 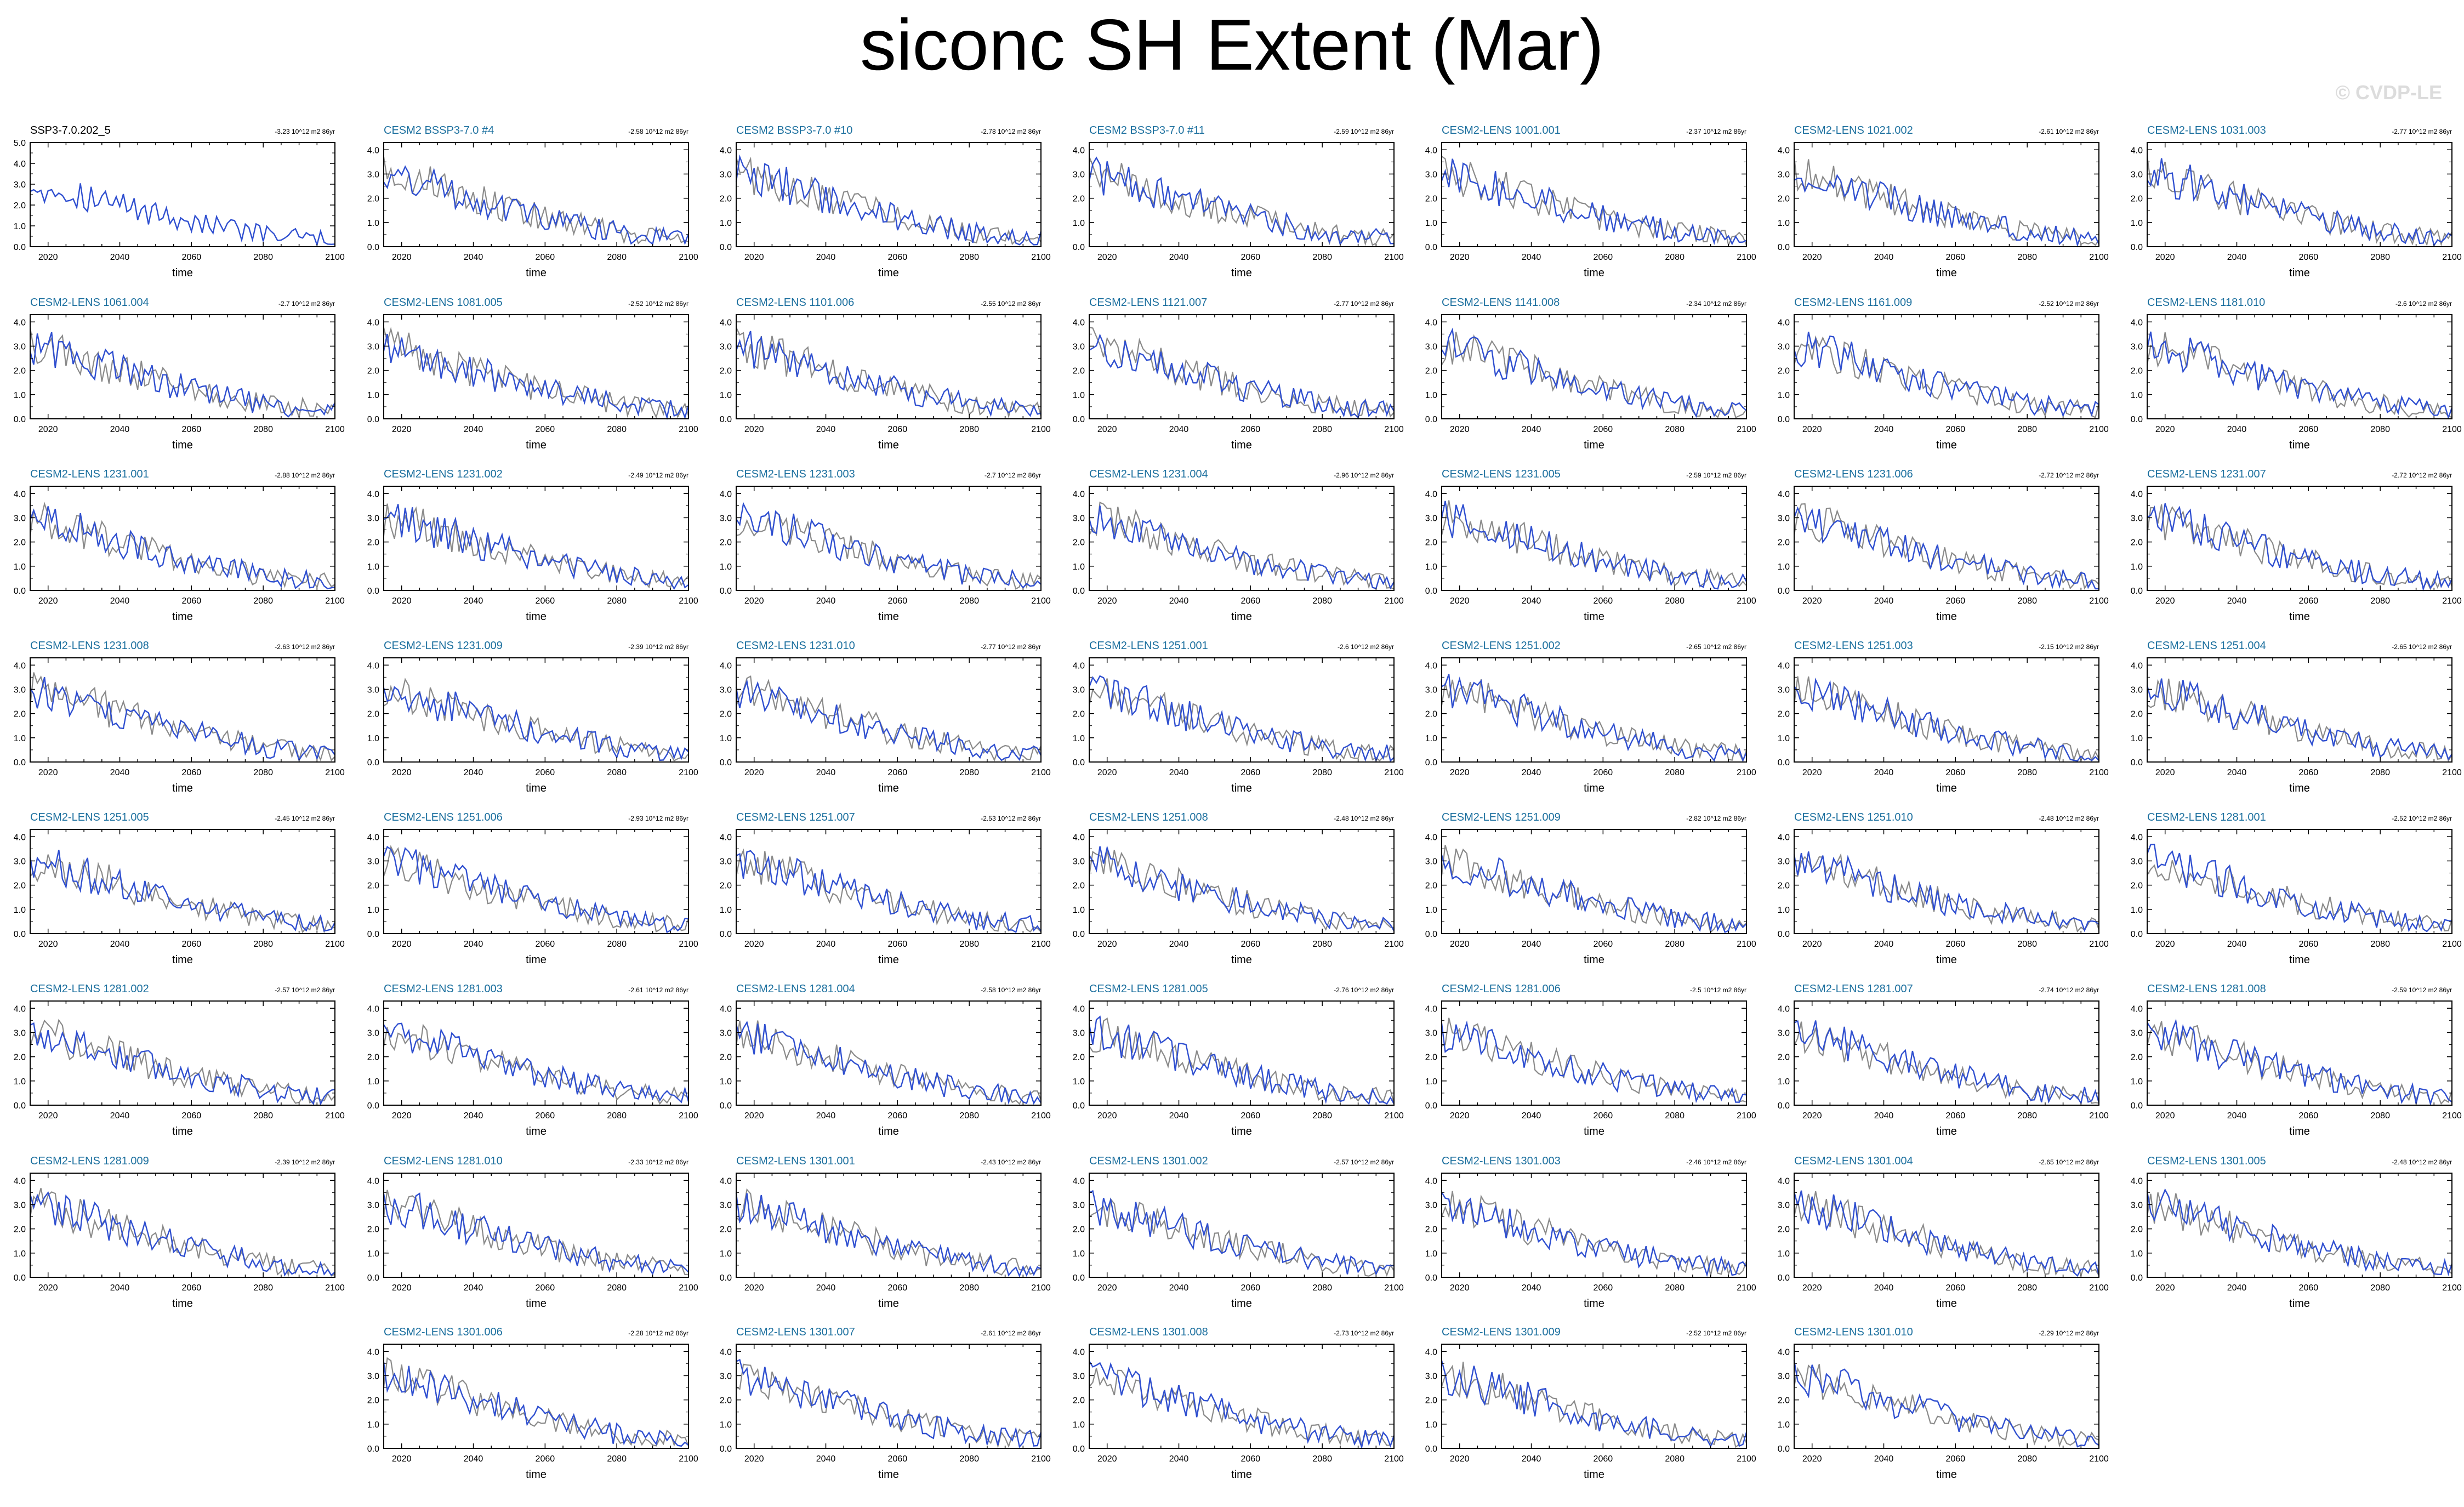 I want to click on panel-trend-label: -2.61 10^12 m2 86yr, so click(x=1011, y=1333).